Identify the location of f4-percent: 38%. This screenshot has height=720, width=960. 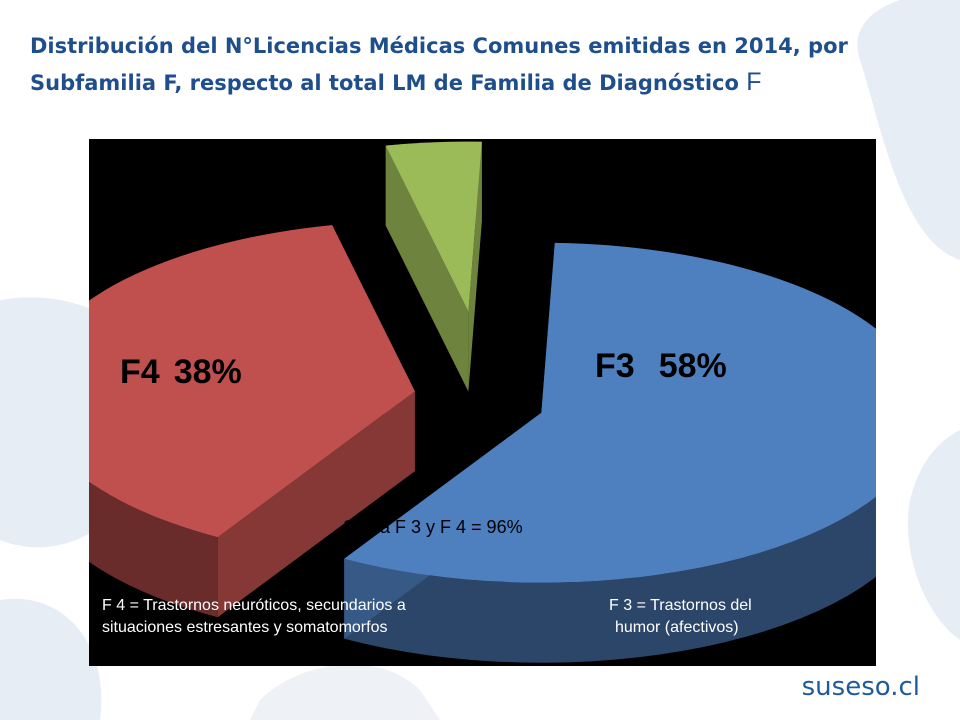
(207, 372).